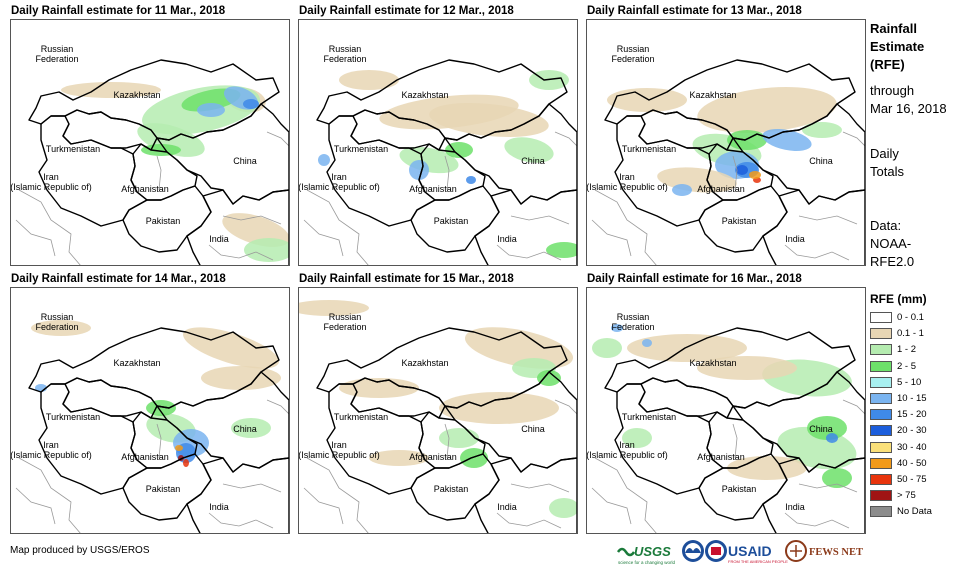 The width and height of the screenshot is (965, 571). I want to click on country-label-china: China, so click(245, 161).